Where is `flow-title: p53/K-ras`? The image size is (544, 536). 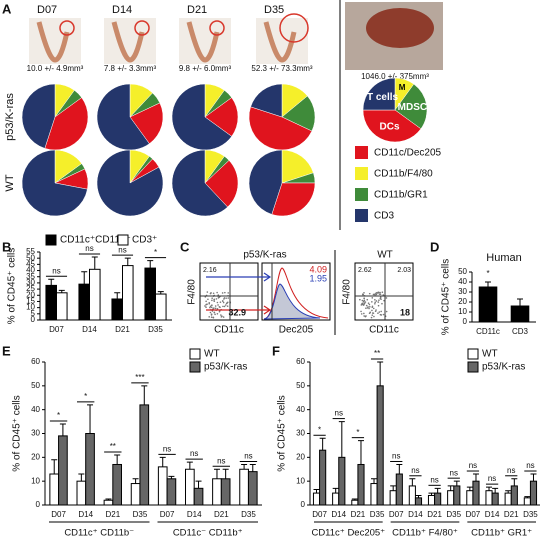
flow-title: p53/K-ras is located at coordinates (264, 255).